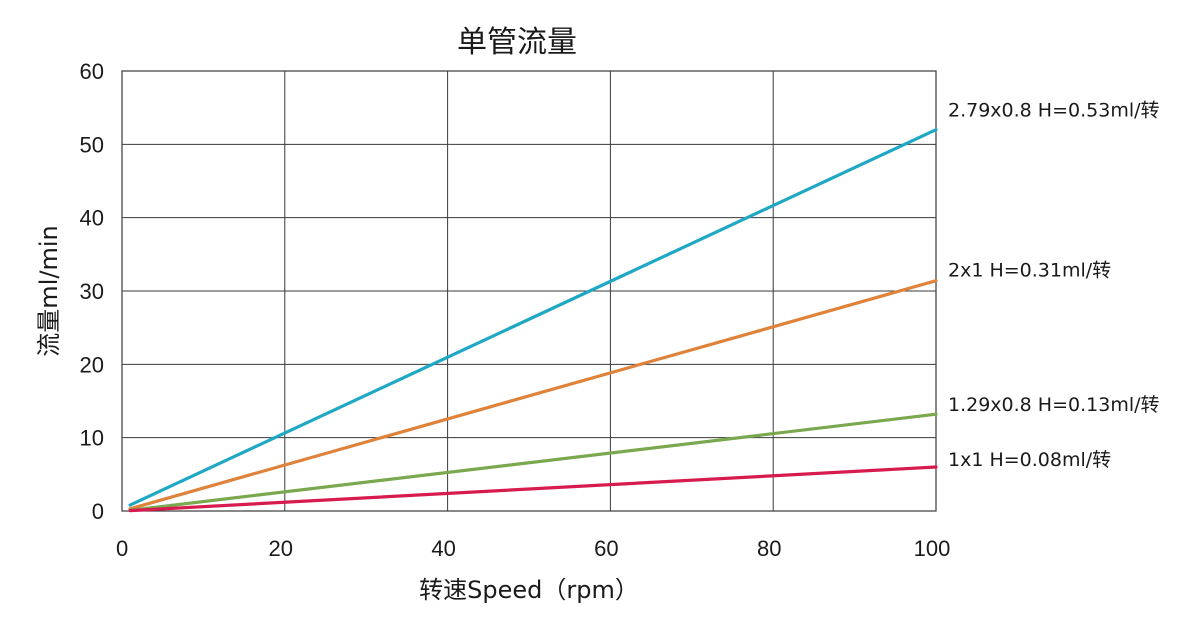  I want to click on y-tick-label-2: 20, so click(92, 364).